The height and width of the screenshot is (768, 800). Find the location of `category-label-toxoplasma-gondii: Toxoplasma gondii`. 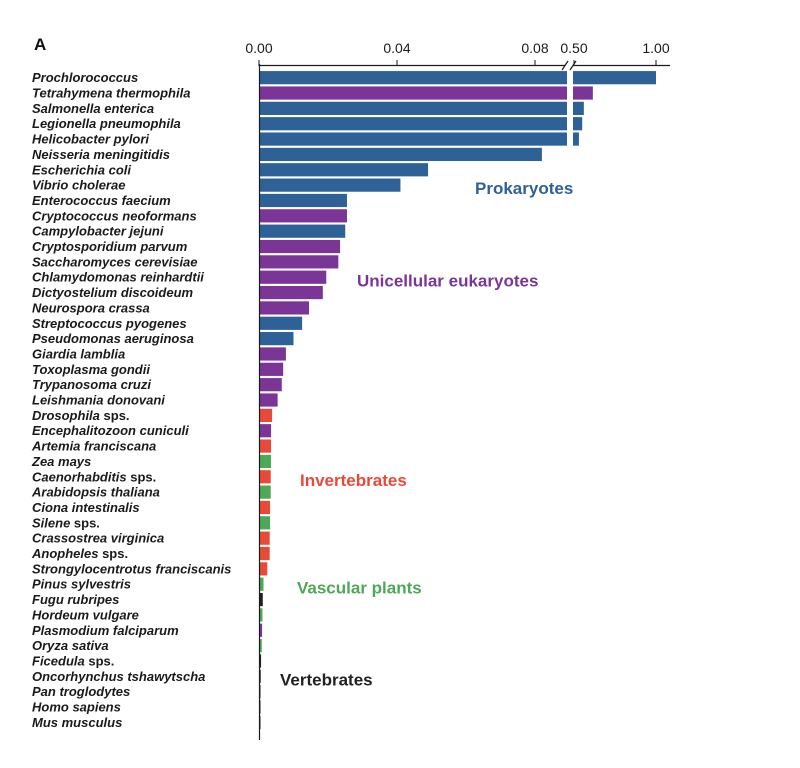

category-label-toxoplasma-gondii: Toxoplasma gondii is located at coordinates (91, 369).